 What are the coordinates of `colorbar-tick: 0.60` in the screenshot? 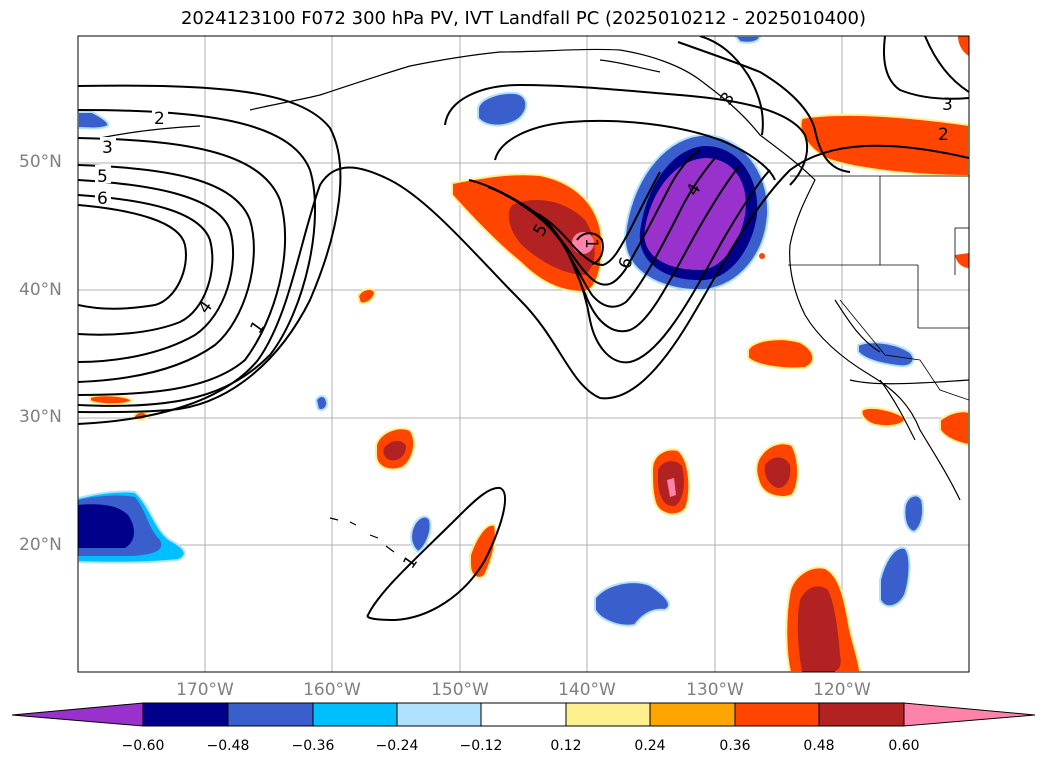 It's located at (904, 746).